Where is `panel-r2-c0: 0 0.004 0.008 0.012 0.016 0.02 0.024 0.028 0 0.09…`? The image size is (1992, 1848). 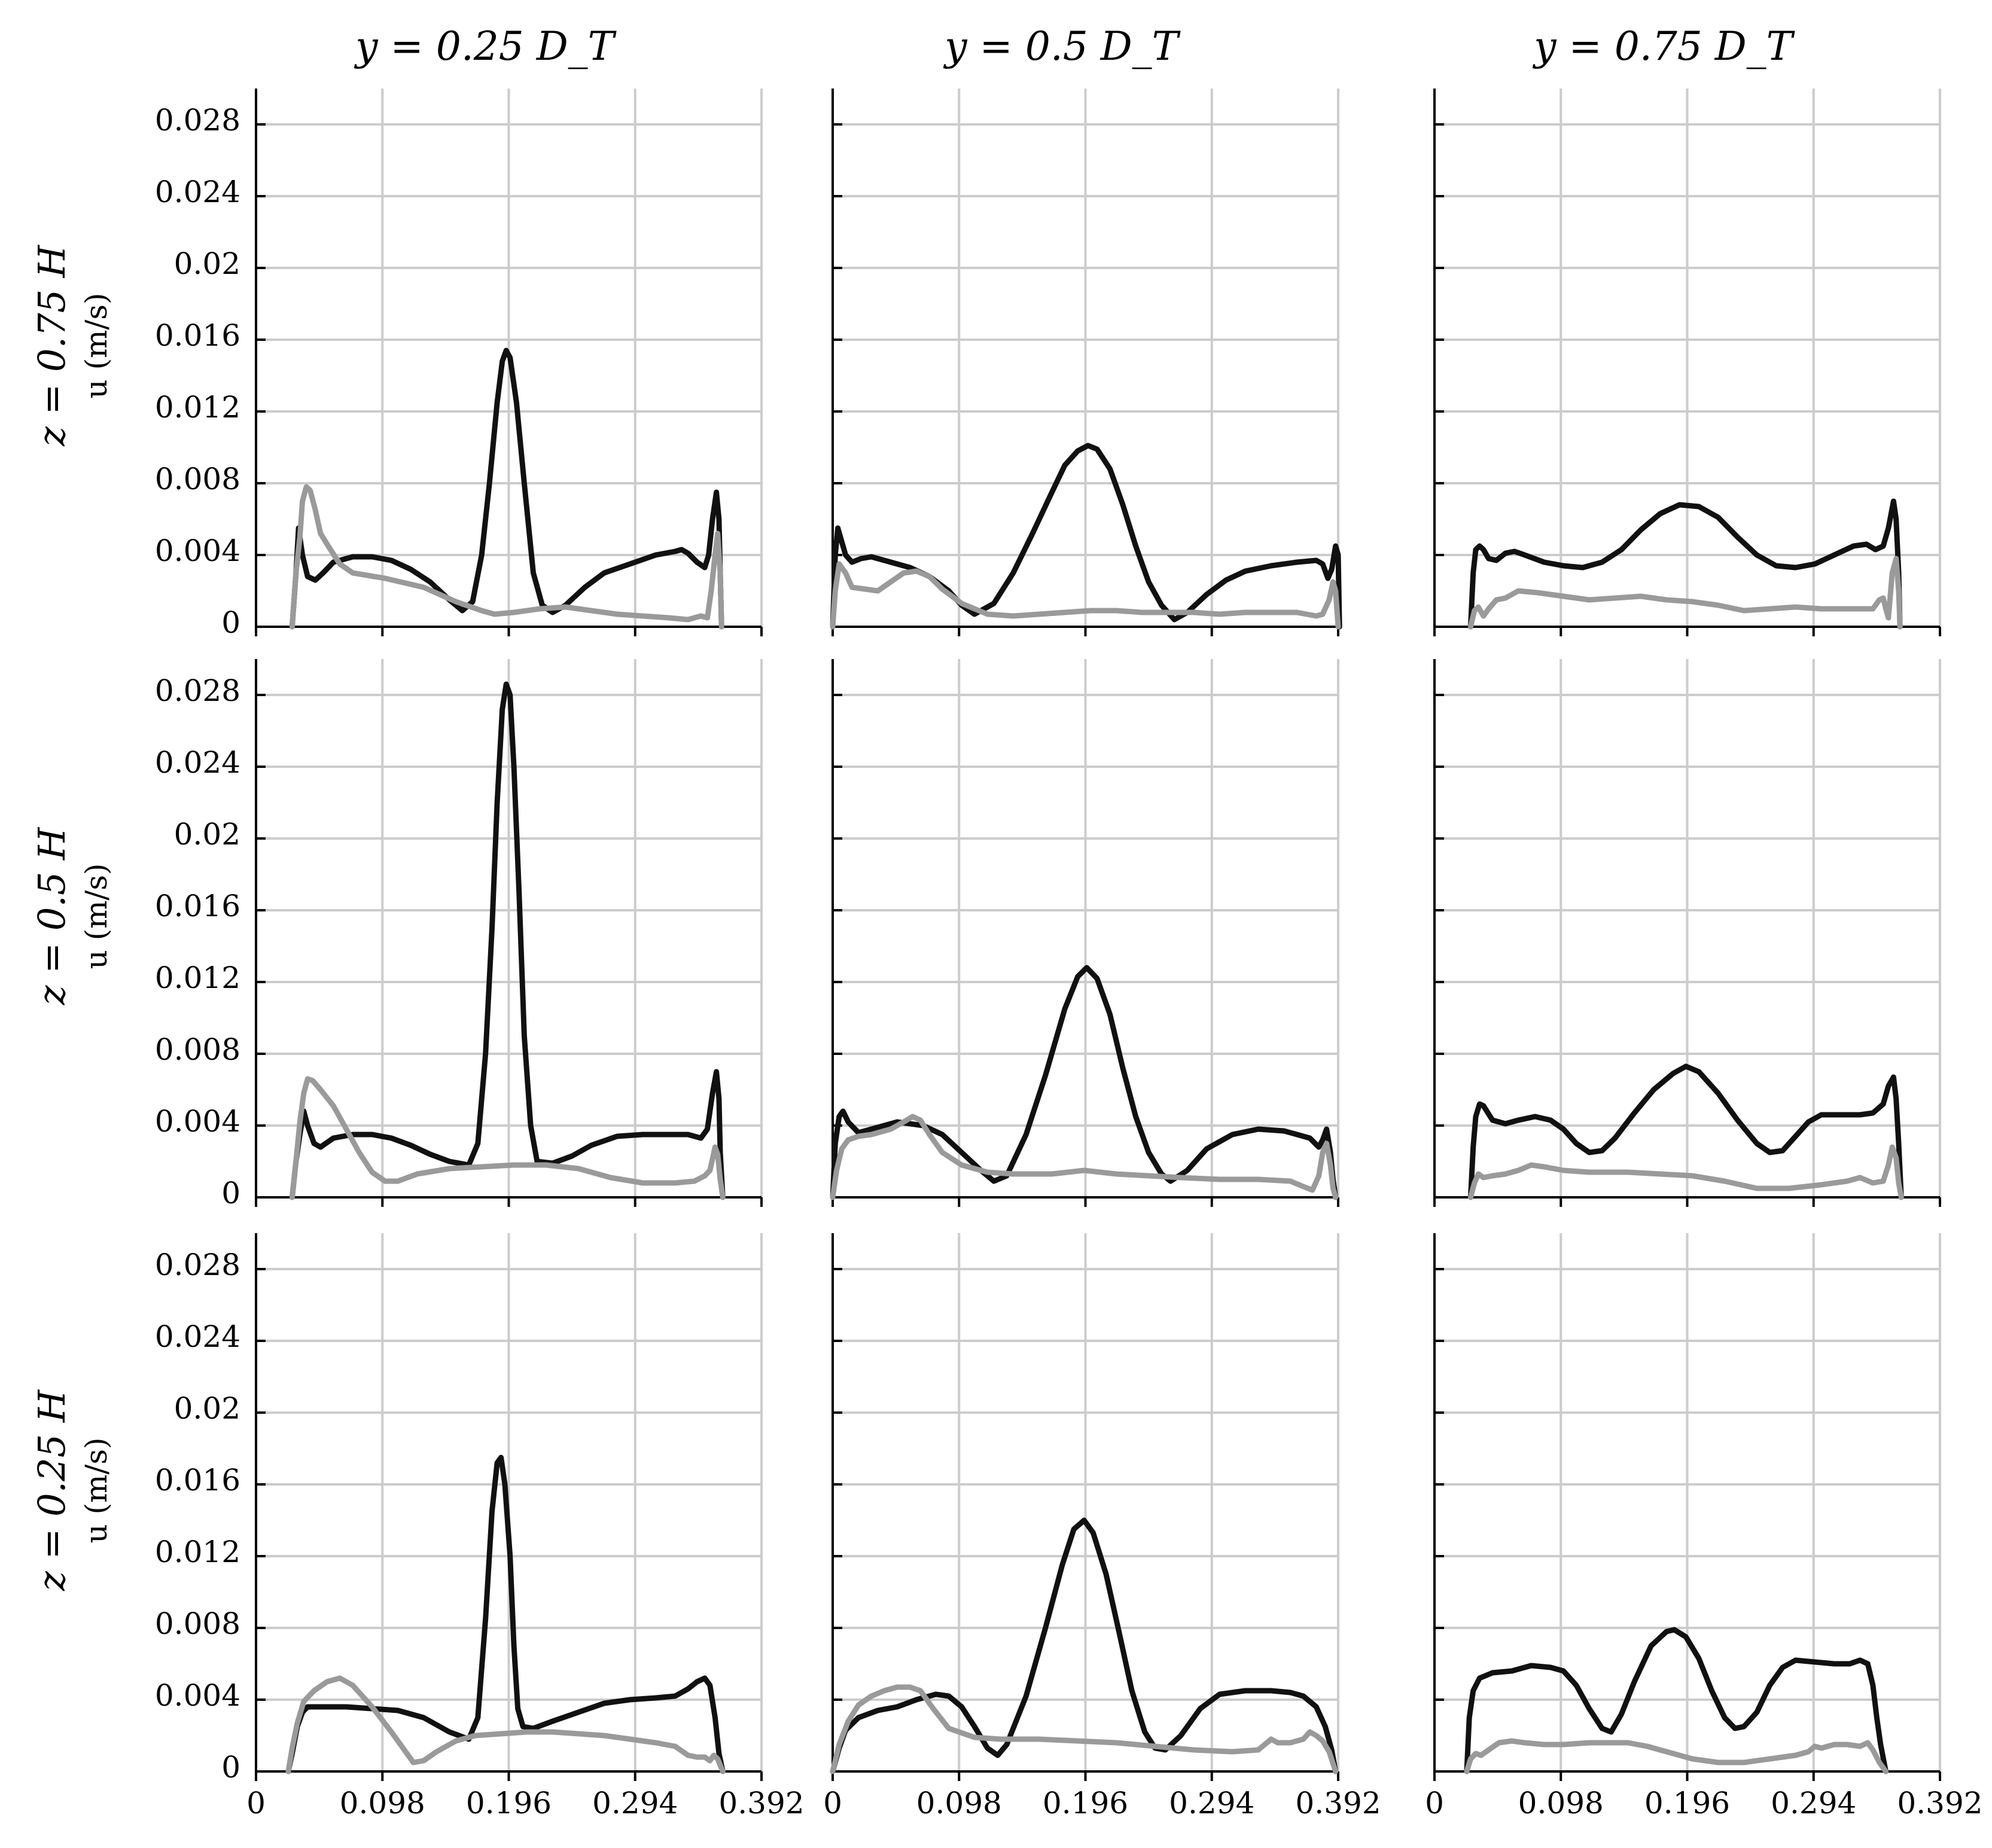 panel-r2-c0: 0 0.004 0.008 0.012 0.016 0.02 0.024 0.028 0 0.09… is located at coordinates (480, 1526).